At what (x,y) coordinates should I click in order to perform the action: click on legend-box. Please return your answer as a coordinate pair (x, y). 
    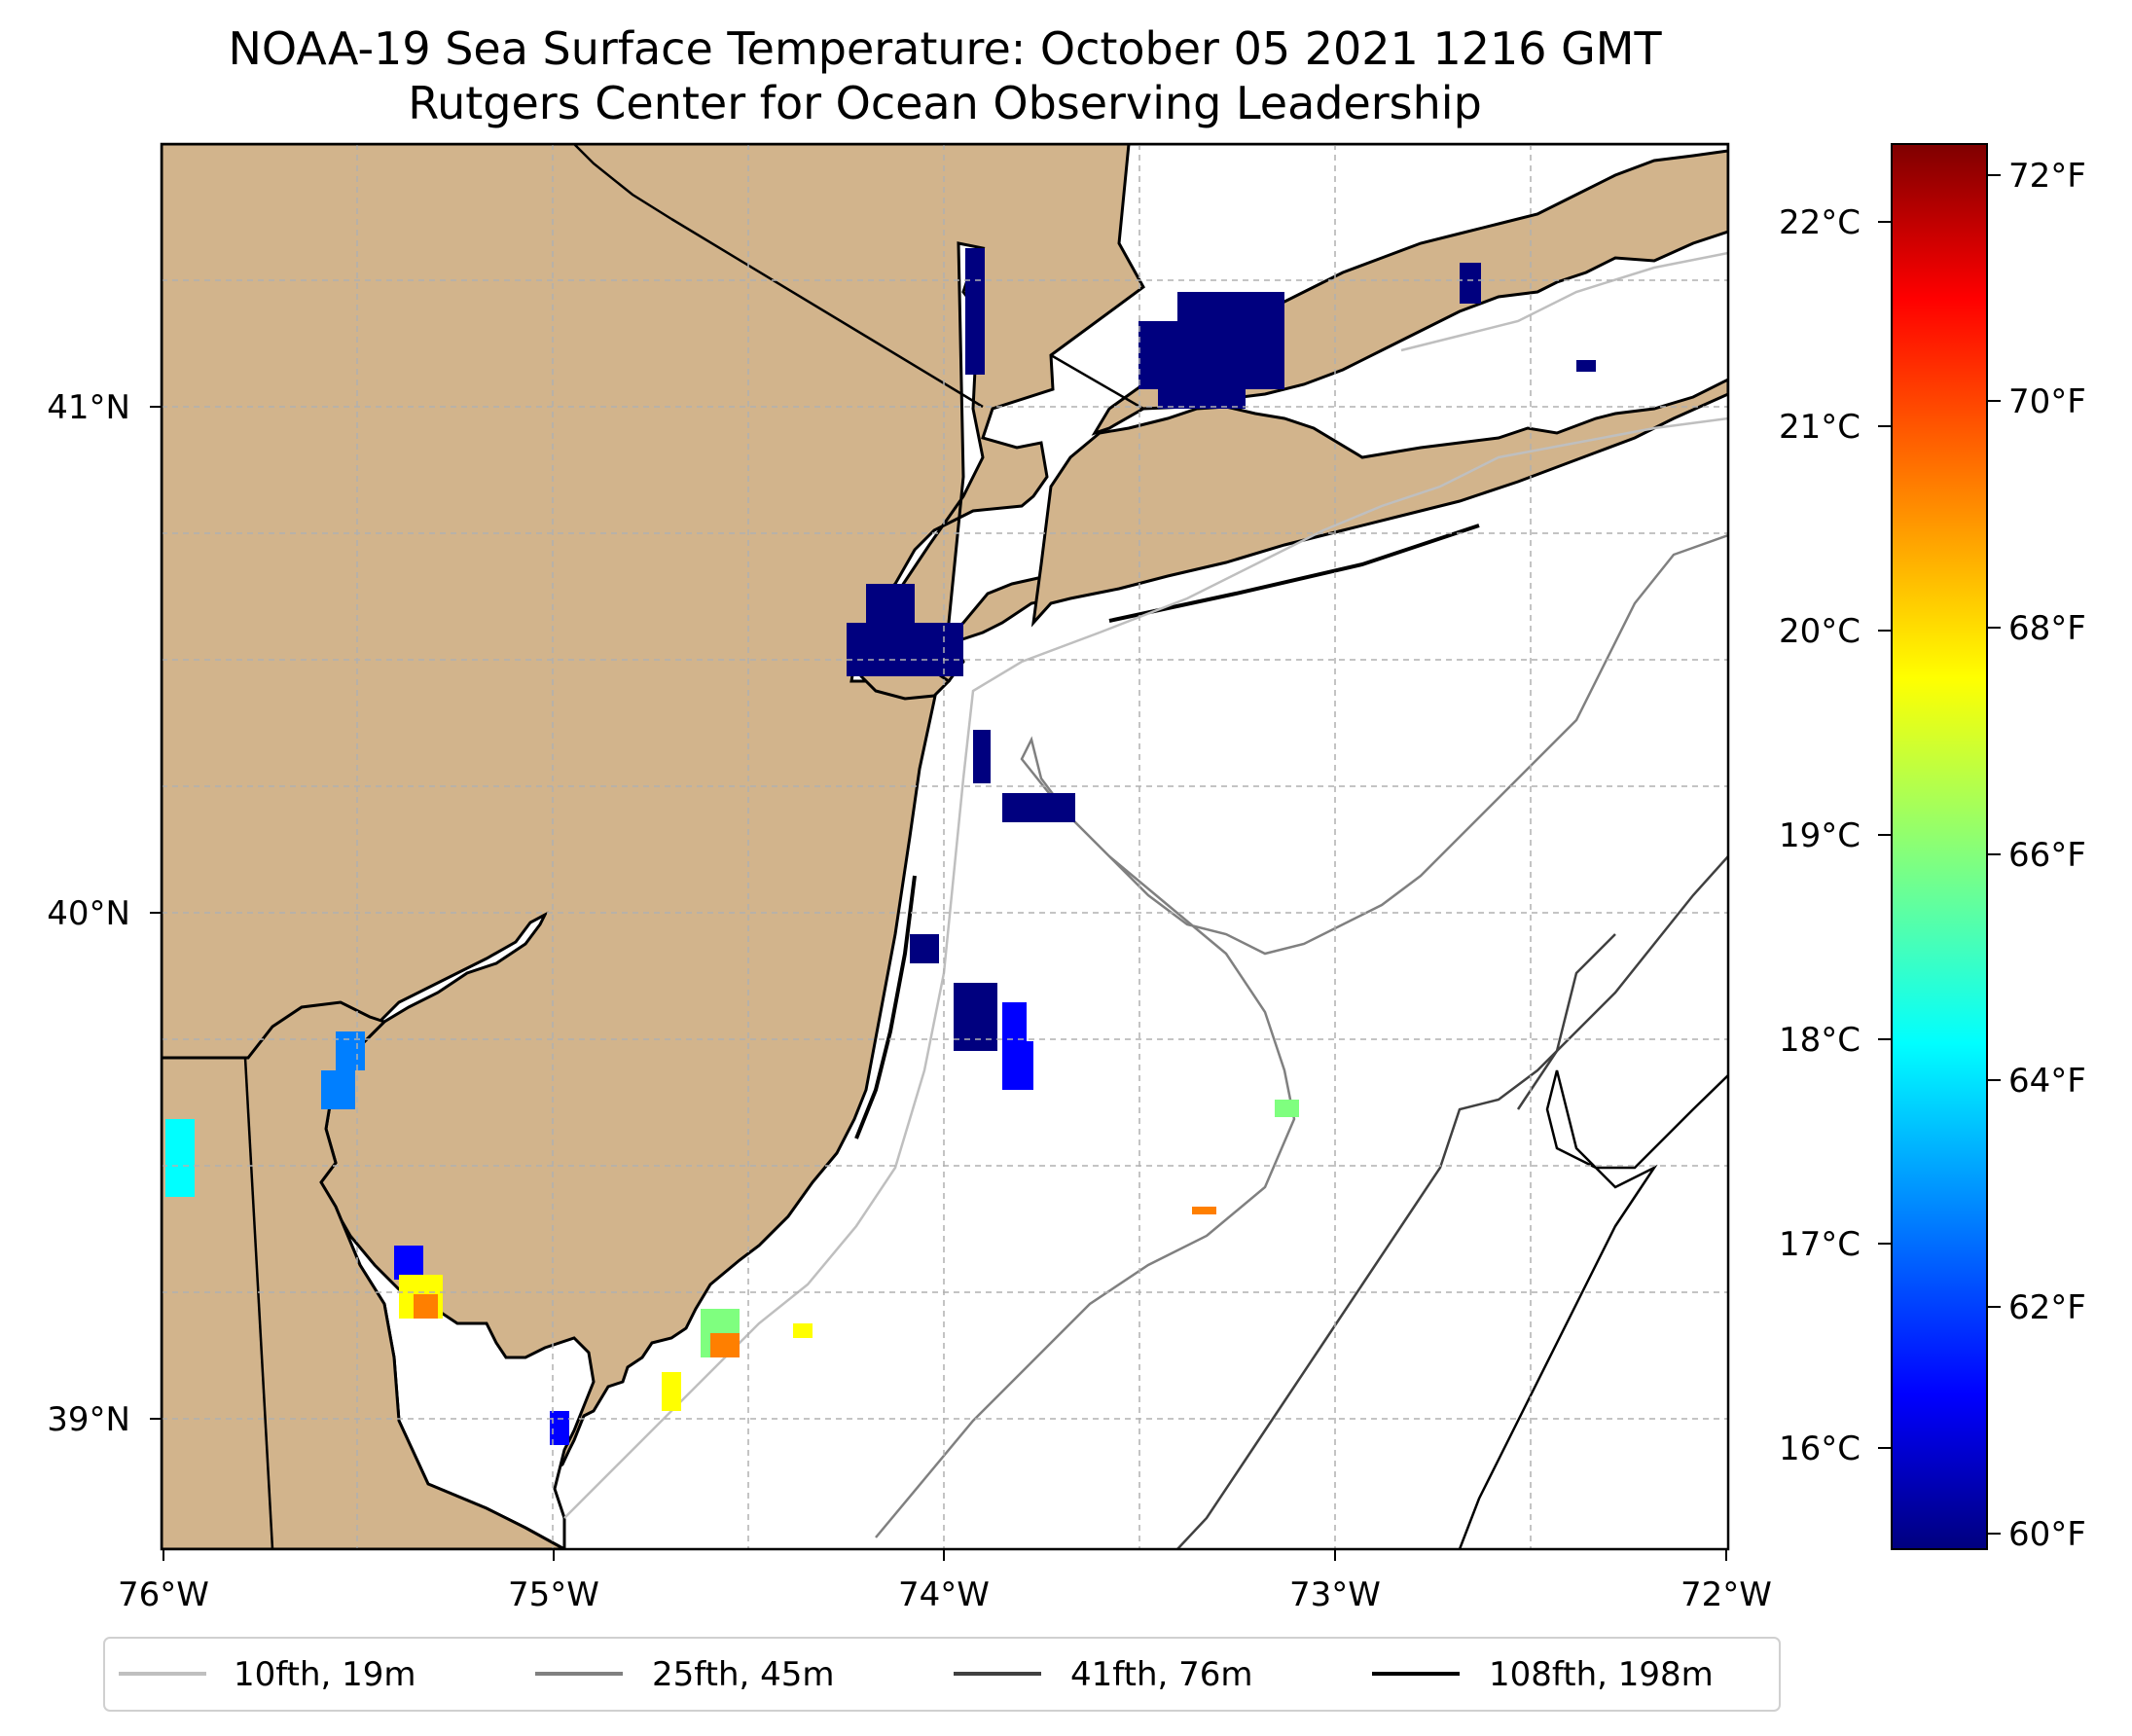
    Looking at the image, I should click on (942, 1675).